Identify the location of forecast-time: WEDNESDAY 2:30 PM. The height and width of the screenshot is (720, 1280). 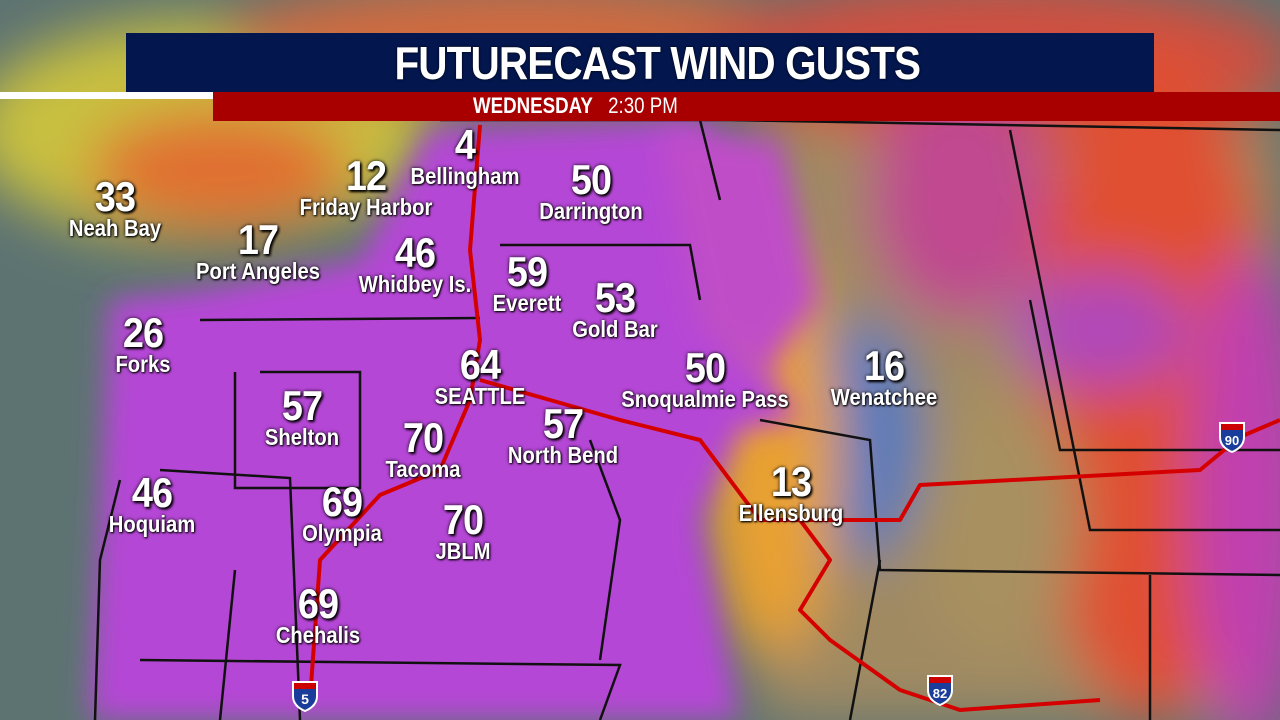
(575, 106).